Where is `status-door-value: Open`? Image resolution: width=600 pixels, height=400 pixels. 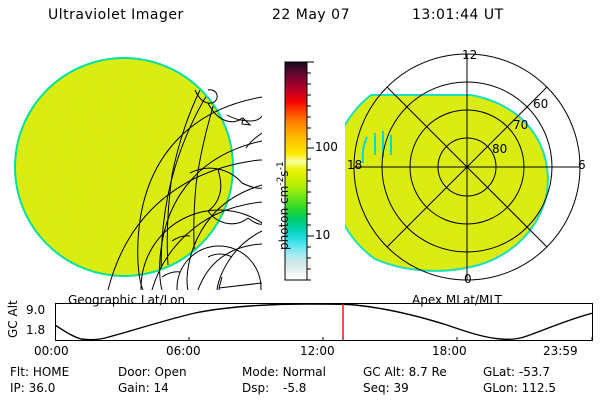
status-door-value: Open is located at coordinates (170, 372).